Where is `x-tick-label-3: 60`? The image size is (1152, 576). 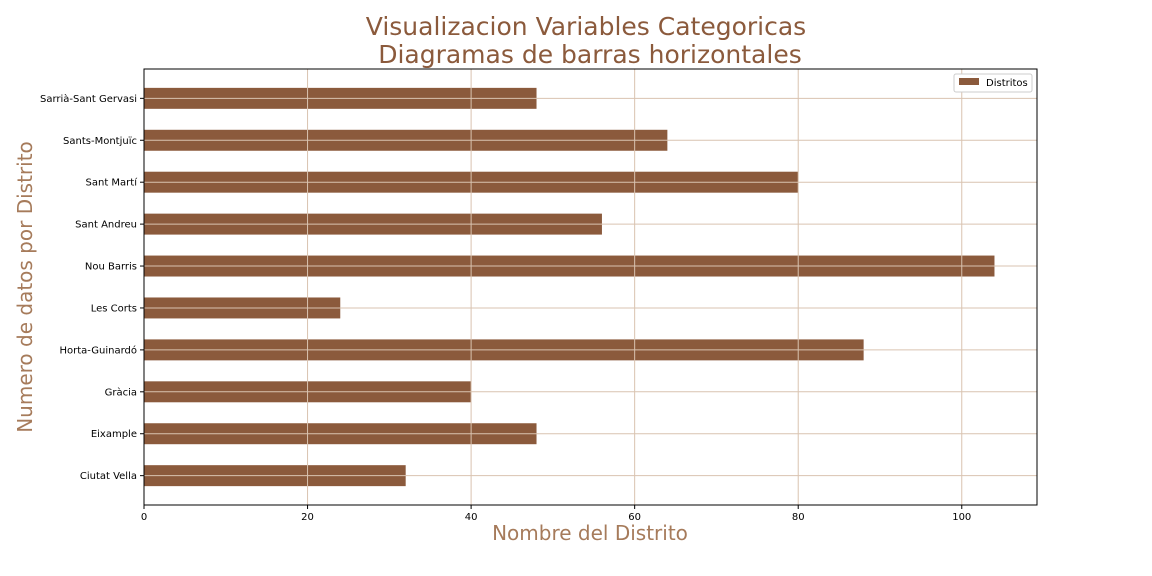
x-tick-label-3: 60 is located at coordinates (634, 517).